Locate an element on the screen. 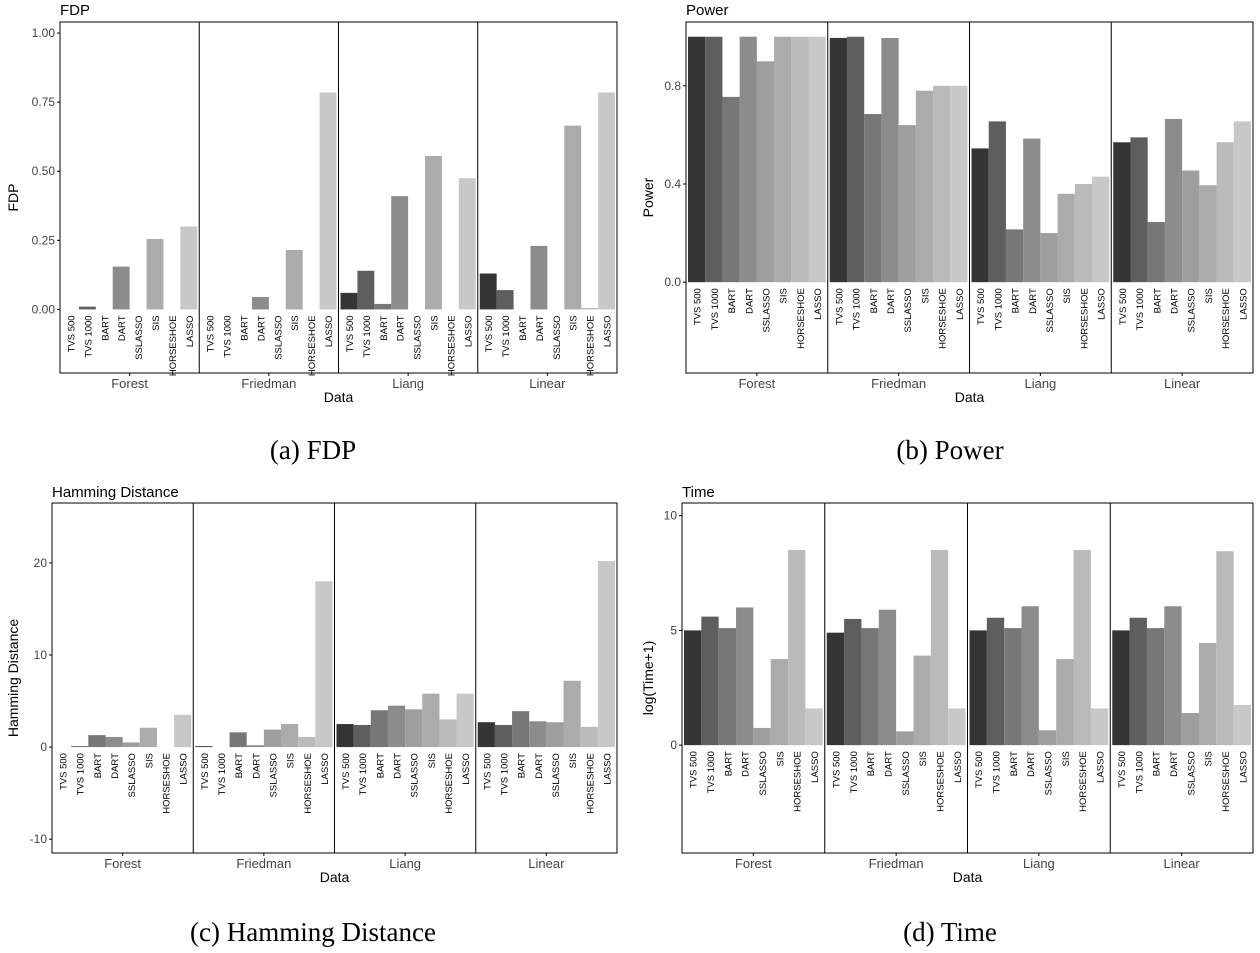 This screenshot has height=953, width=1260. bar-label-time: HORSESHOE is located at coordinates (940, 781).